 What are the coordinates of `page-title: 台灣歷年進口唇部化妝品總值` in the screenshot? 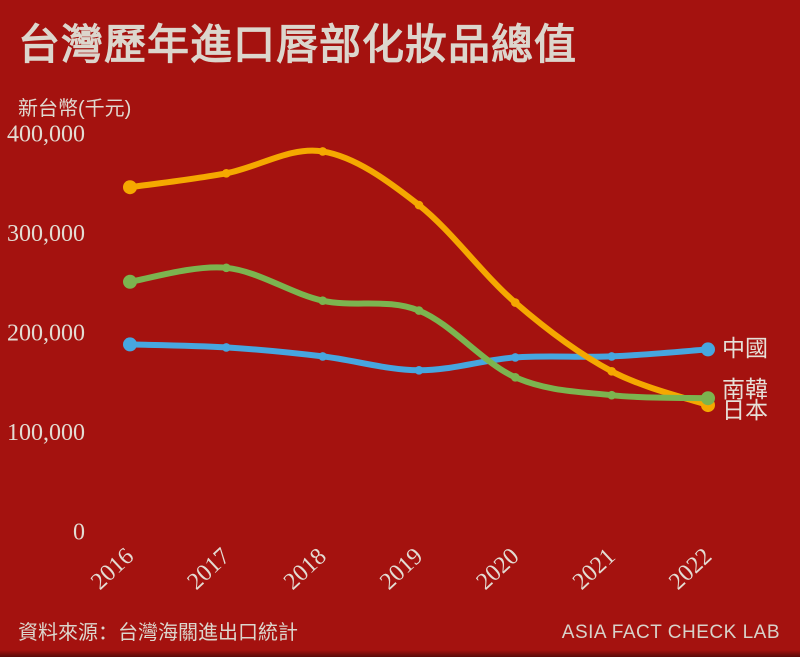 It's located at (298, 44).